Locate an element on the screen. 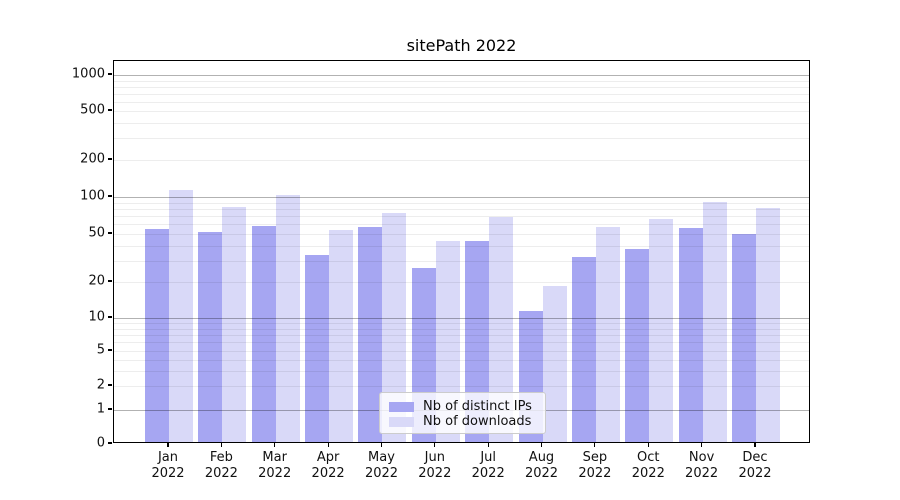  y-tick-label: 200 is located at coordinates (92, 159).